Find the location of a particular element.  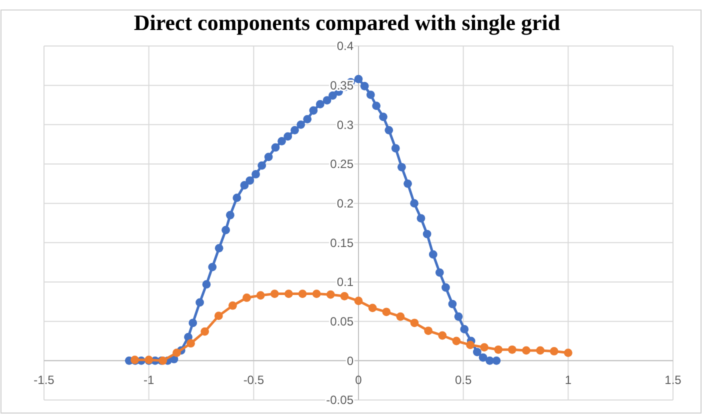

y-tick-label: 0.2 is located at coordinates (345, 203).